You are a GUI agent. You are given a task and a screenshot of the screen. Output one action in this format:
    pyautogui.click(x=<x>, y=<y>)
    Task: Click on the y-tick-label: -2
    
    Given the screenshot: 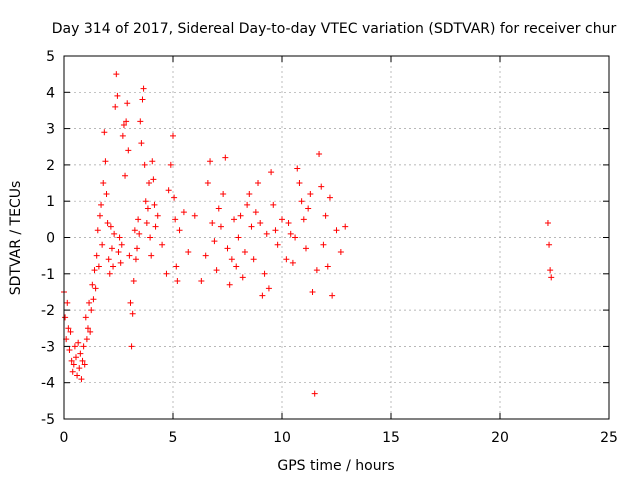 What is the action you would take?
    pyautogui.click(x=48, y=311)
    